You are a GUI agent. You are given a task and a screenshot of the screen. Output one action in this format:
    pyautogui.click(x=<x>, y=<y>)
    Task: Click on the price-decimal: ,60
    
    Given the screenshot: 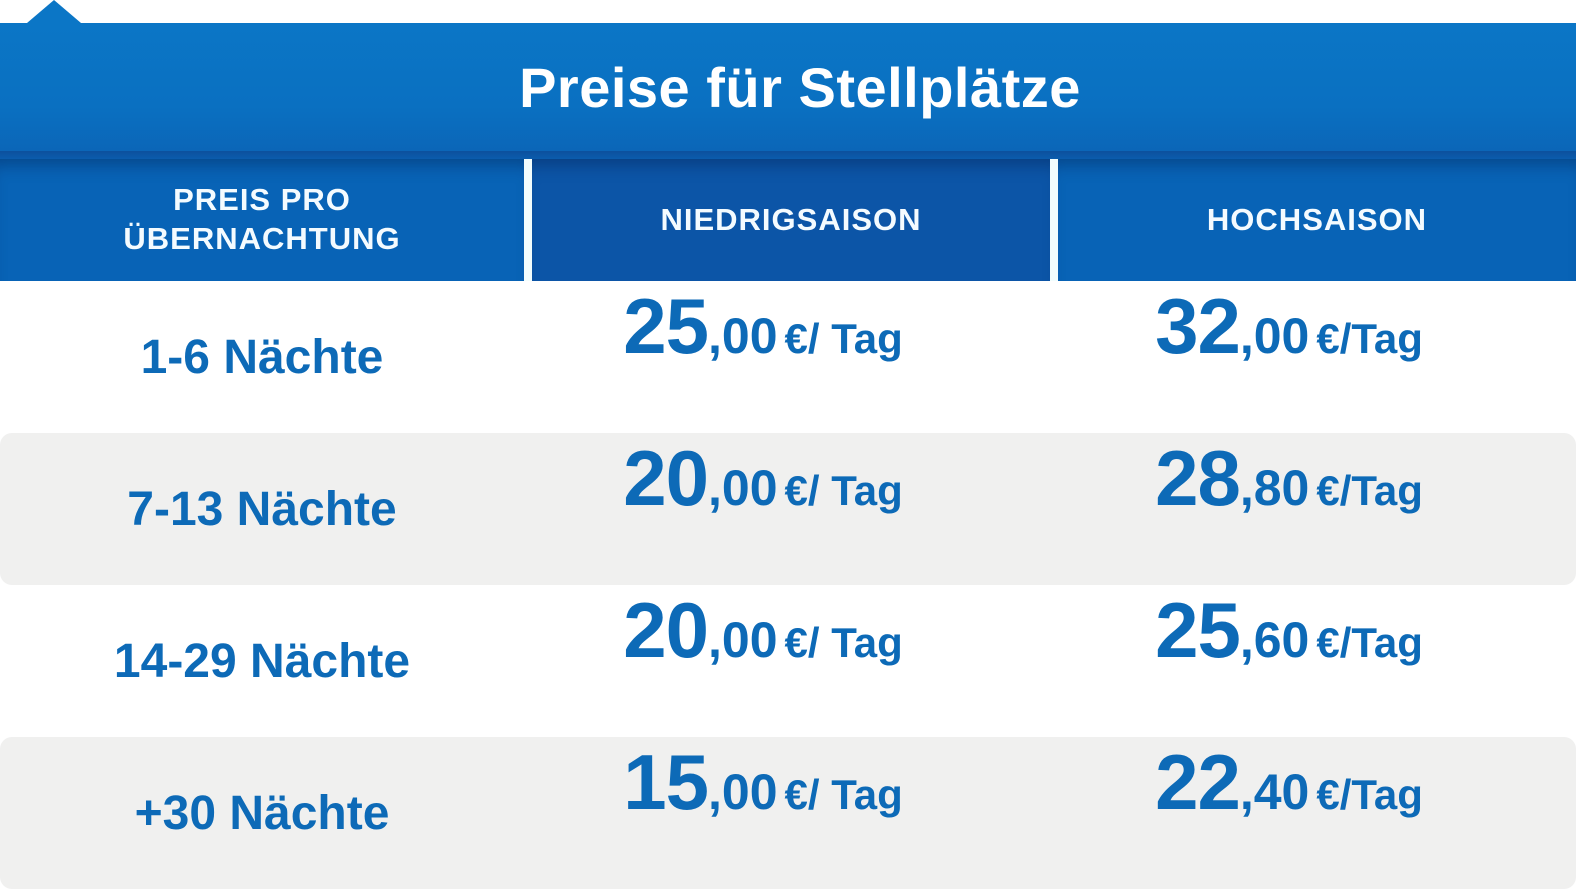 What is the action you would take?
    pyautogui.click(x=1274, y=640)
    